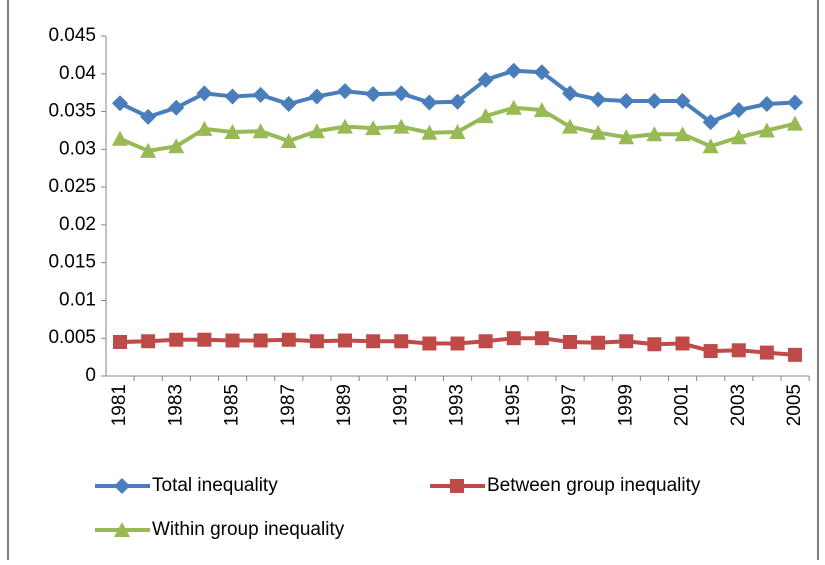  What do you see at coordinates (119, 405) in the screenshot?
I see `x-tick-label: 1981` at bounding box center [119, 405].